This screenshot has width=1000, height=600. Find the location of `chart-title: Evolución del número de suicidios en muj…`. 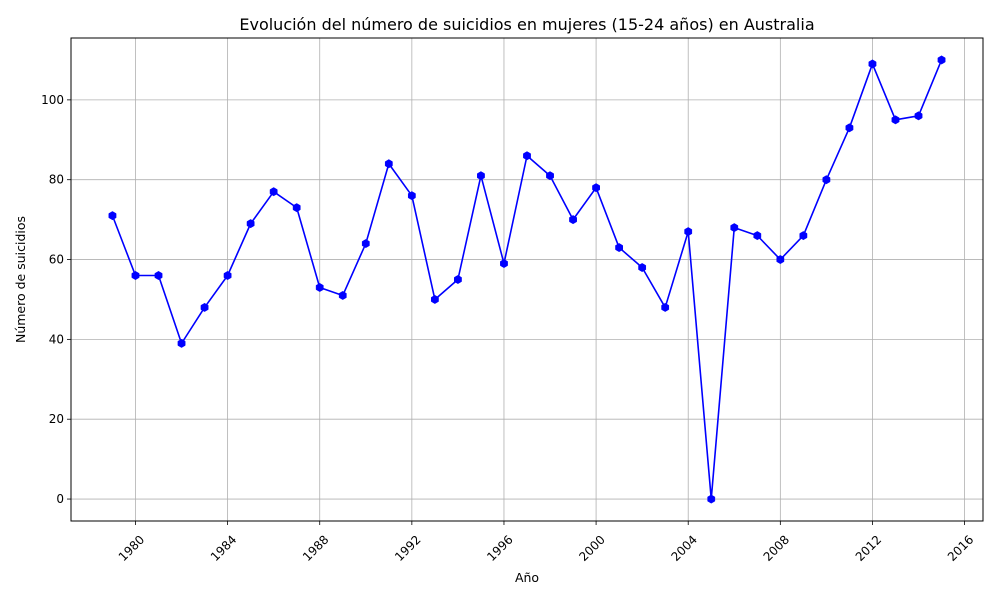

chart-title: Evolución del número de suicidios en muj… is located at coordinates (526, 24).